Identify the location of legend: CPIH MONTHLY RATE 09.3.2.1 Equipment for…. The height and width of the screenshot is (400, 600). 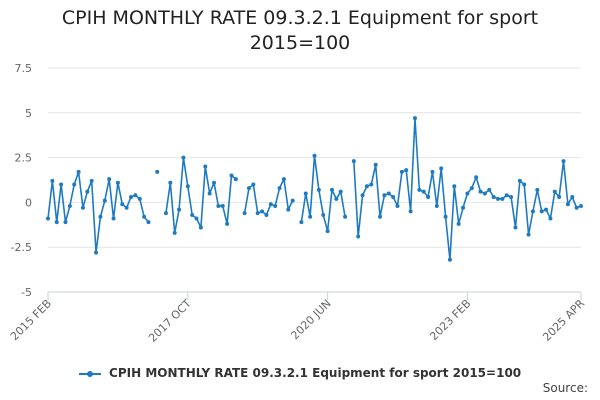
(300, 373).